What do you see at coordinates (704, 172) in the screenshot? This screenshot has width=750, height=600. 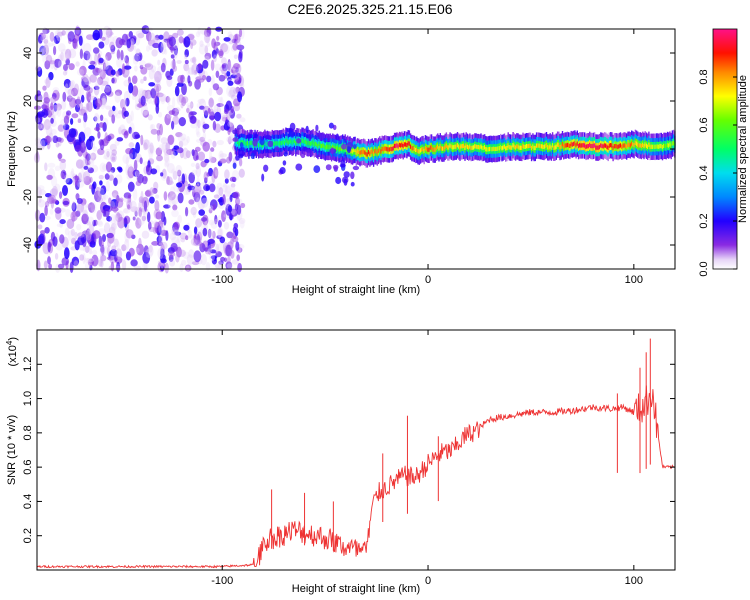 I see `colorbar-tick-label: 0.4` at bounding box center [704, 172].